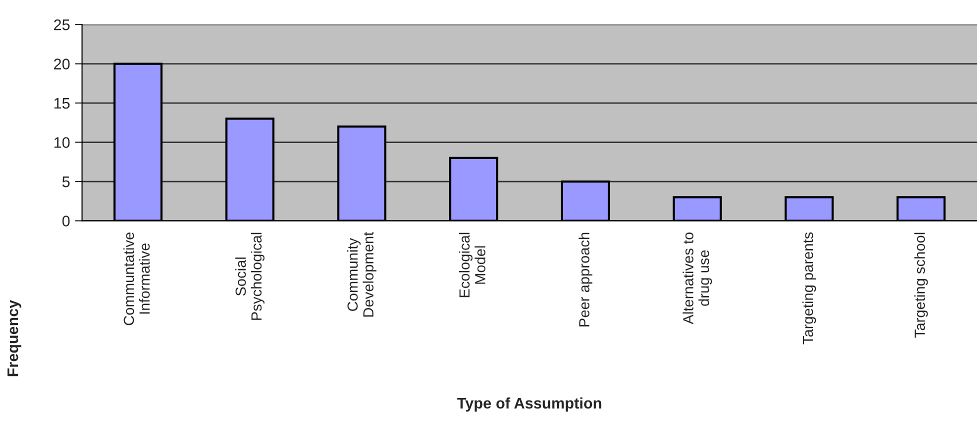 Image resolution: width=977 pixels, height=446 pixels. Describe the element at coordinates (15, 338) in the screenshot. I see `y-axis-title: Frequency` at that location.